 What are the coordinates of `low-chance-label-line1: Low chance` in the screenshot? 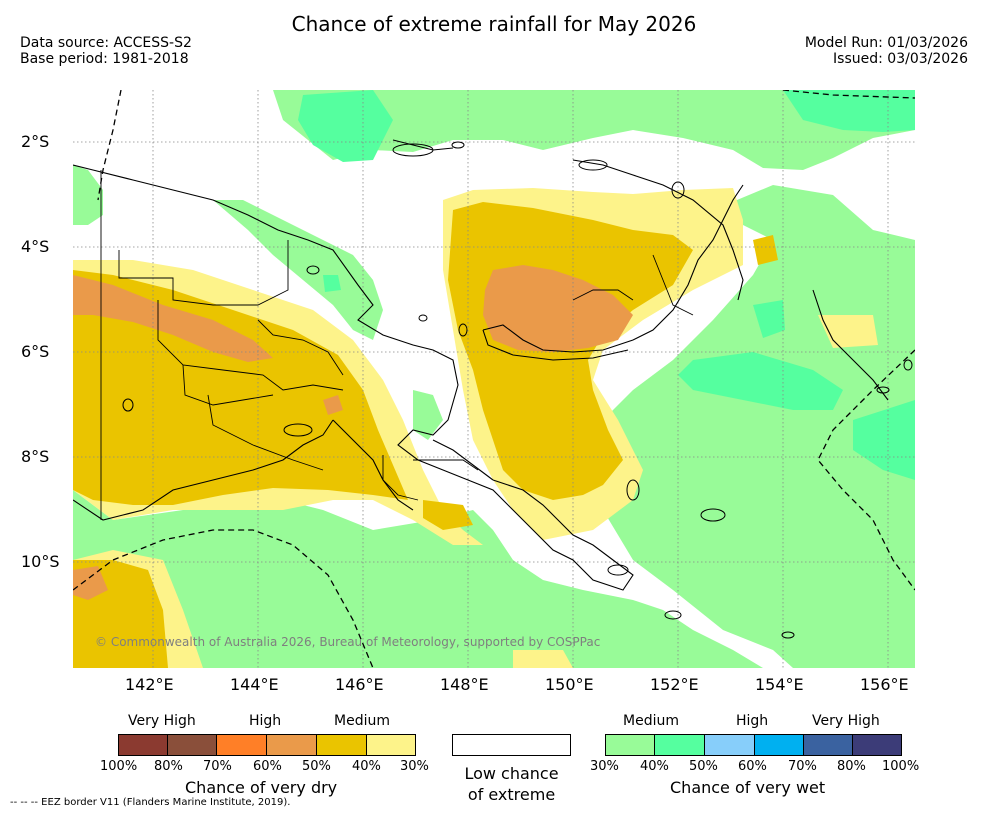 It's located at (511, 773).